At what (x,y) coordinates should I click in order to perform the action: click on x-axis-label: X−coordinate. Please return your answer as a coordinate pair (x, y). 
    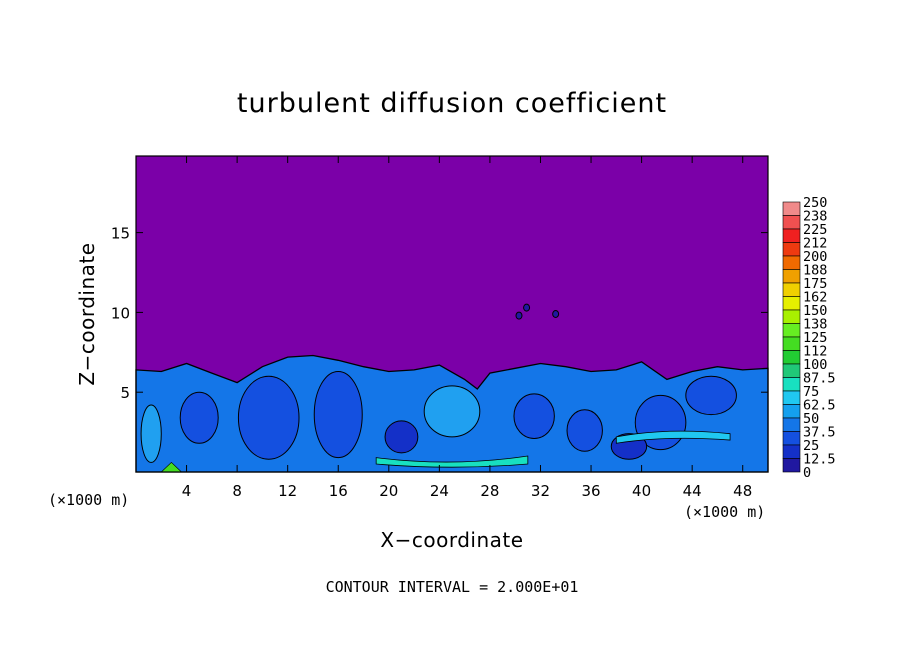
    Looking at the image, I should click on (451, 540).